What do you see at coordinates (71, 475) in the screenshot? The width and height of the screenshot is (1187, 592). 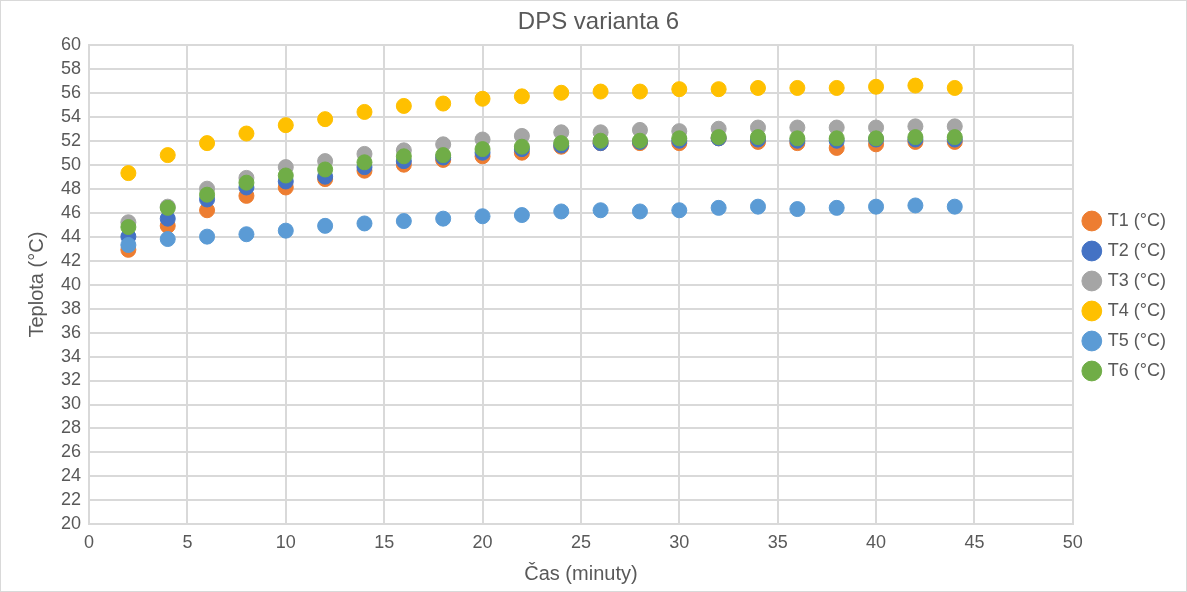 I see `y-tick-label: 24` at bounding box center [71, 475].